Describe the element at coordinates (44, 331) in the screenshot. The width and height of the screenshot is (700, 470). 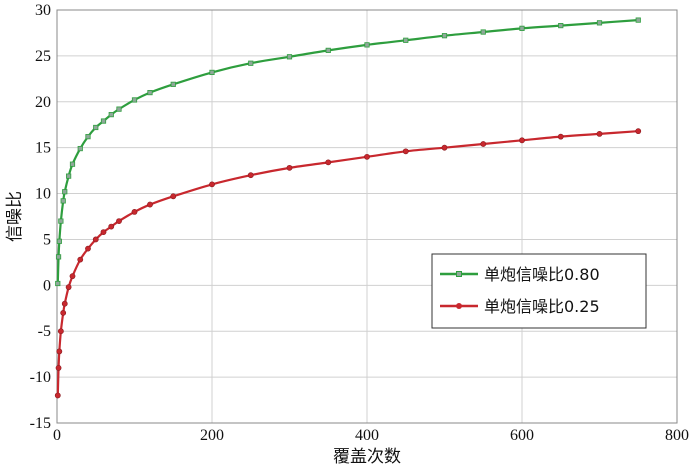
I see `y-tick-label: -5` at that location.